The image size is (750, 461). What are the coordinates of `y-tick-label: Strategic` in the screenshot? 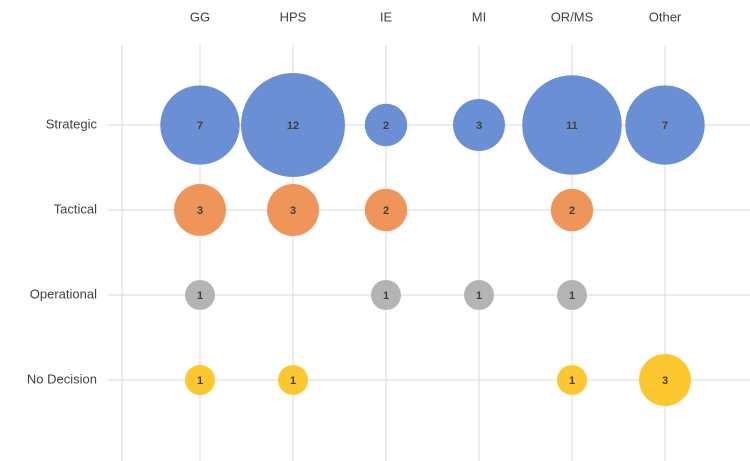 It's located at (72, 123).